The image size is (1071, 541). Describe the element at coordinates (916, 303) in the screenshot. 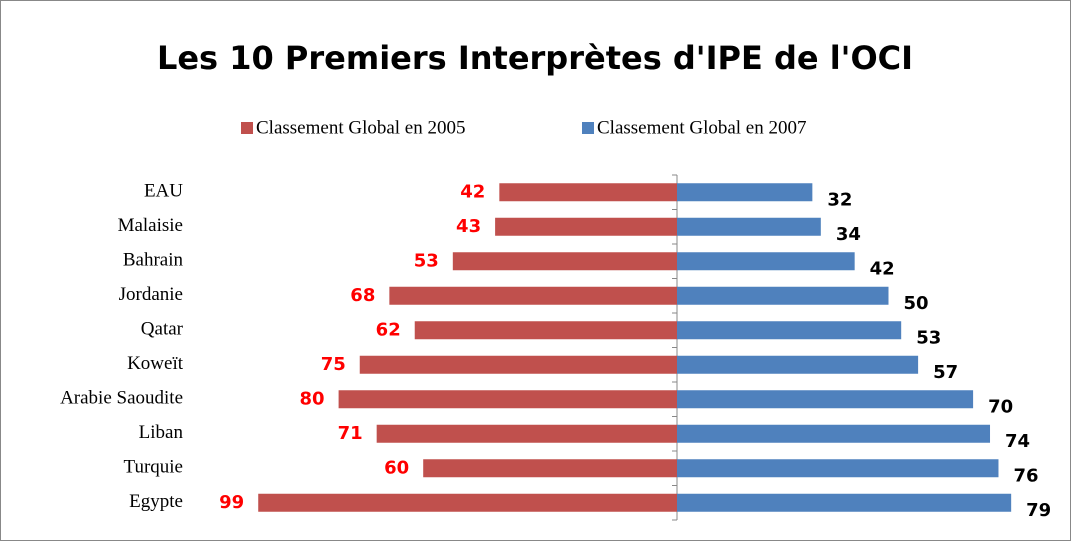

I see `value-label: 50` at that location.